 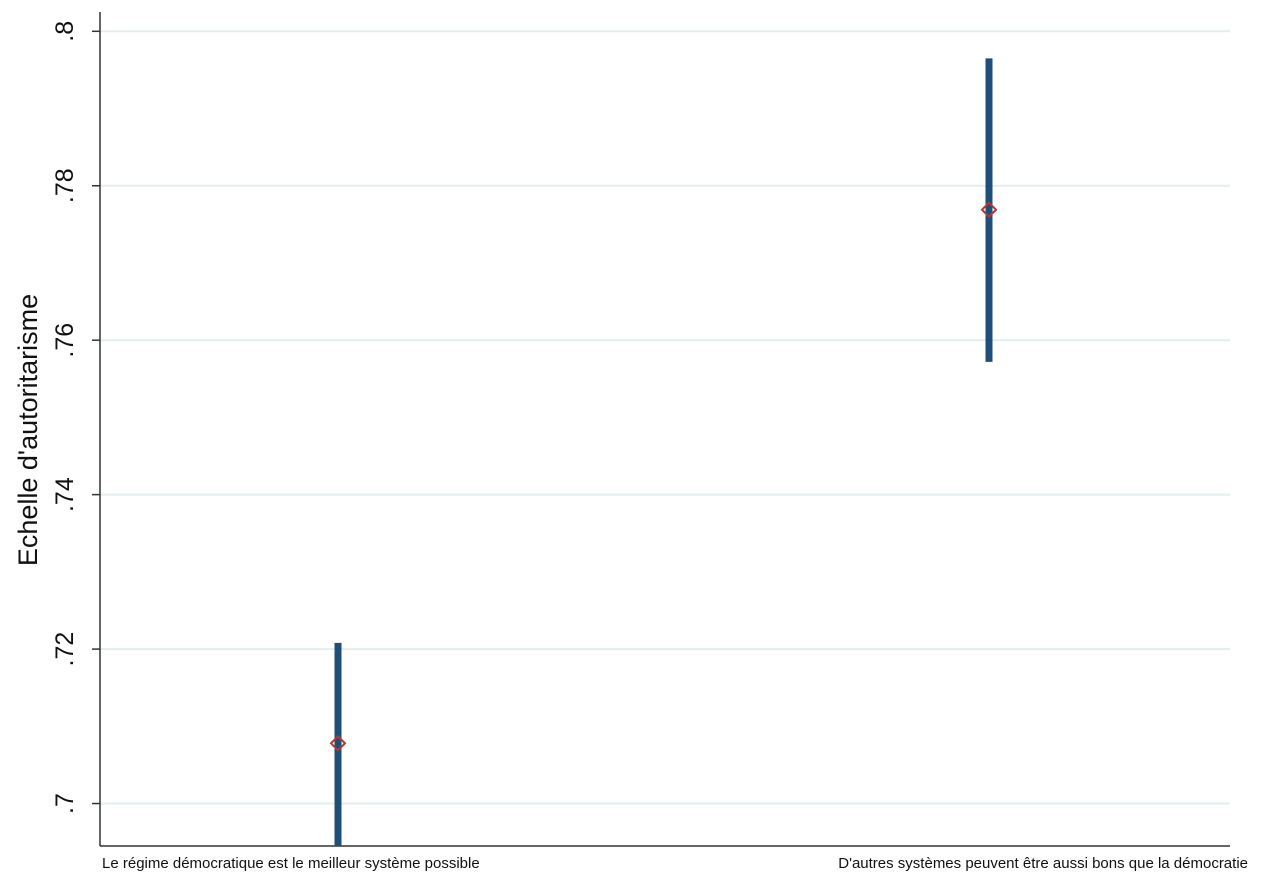 What do you see at coordinates (75, 417) in the screenshot?
I see `y-ticks: .7 .72 .74 .76 .78 .8` at bounding box center [75, 417].